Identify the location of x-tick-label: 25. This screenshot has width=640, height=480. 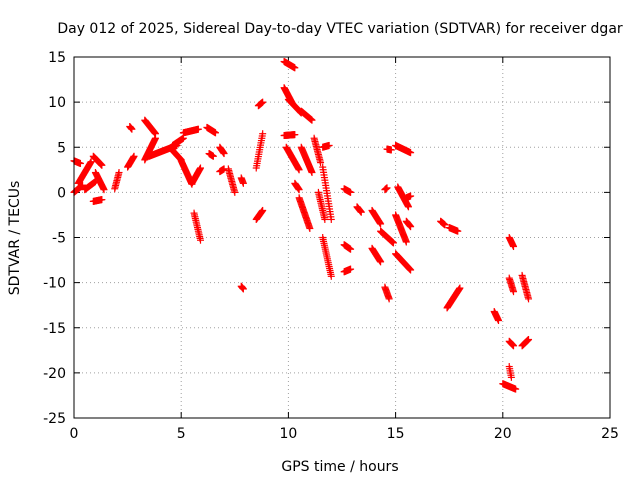
(610, 434).